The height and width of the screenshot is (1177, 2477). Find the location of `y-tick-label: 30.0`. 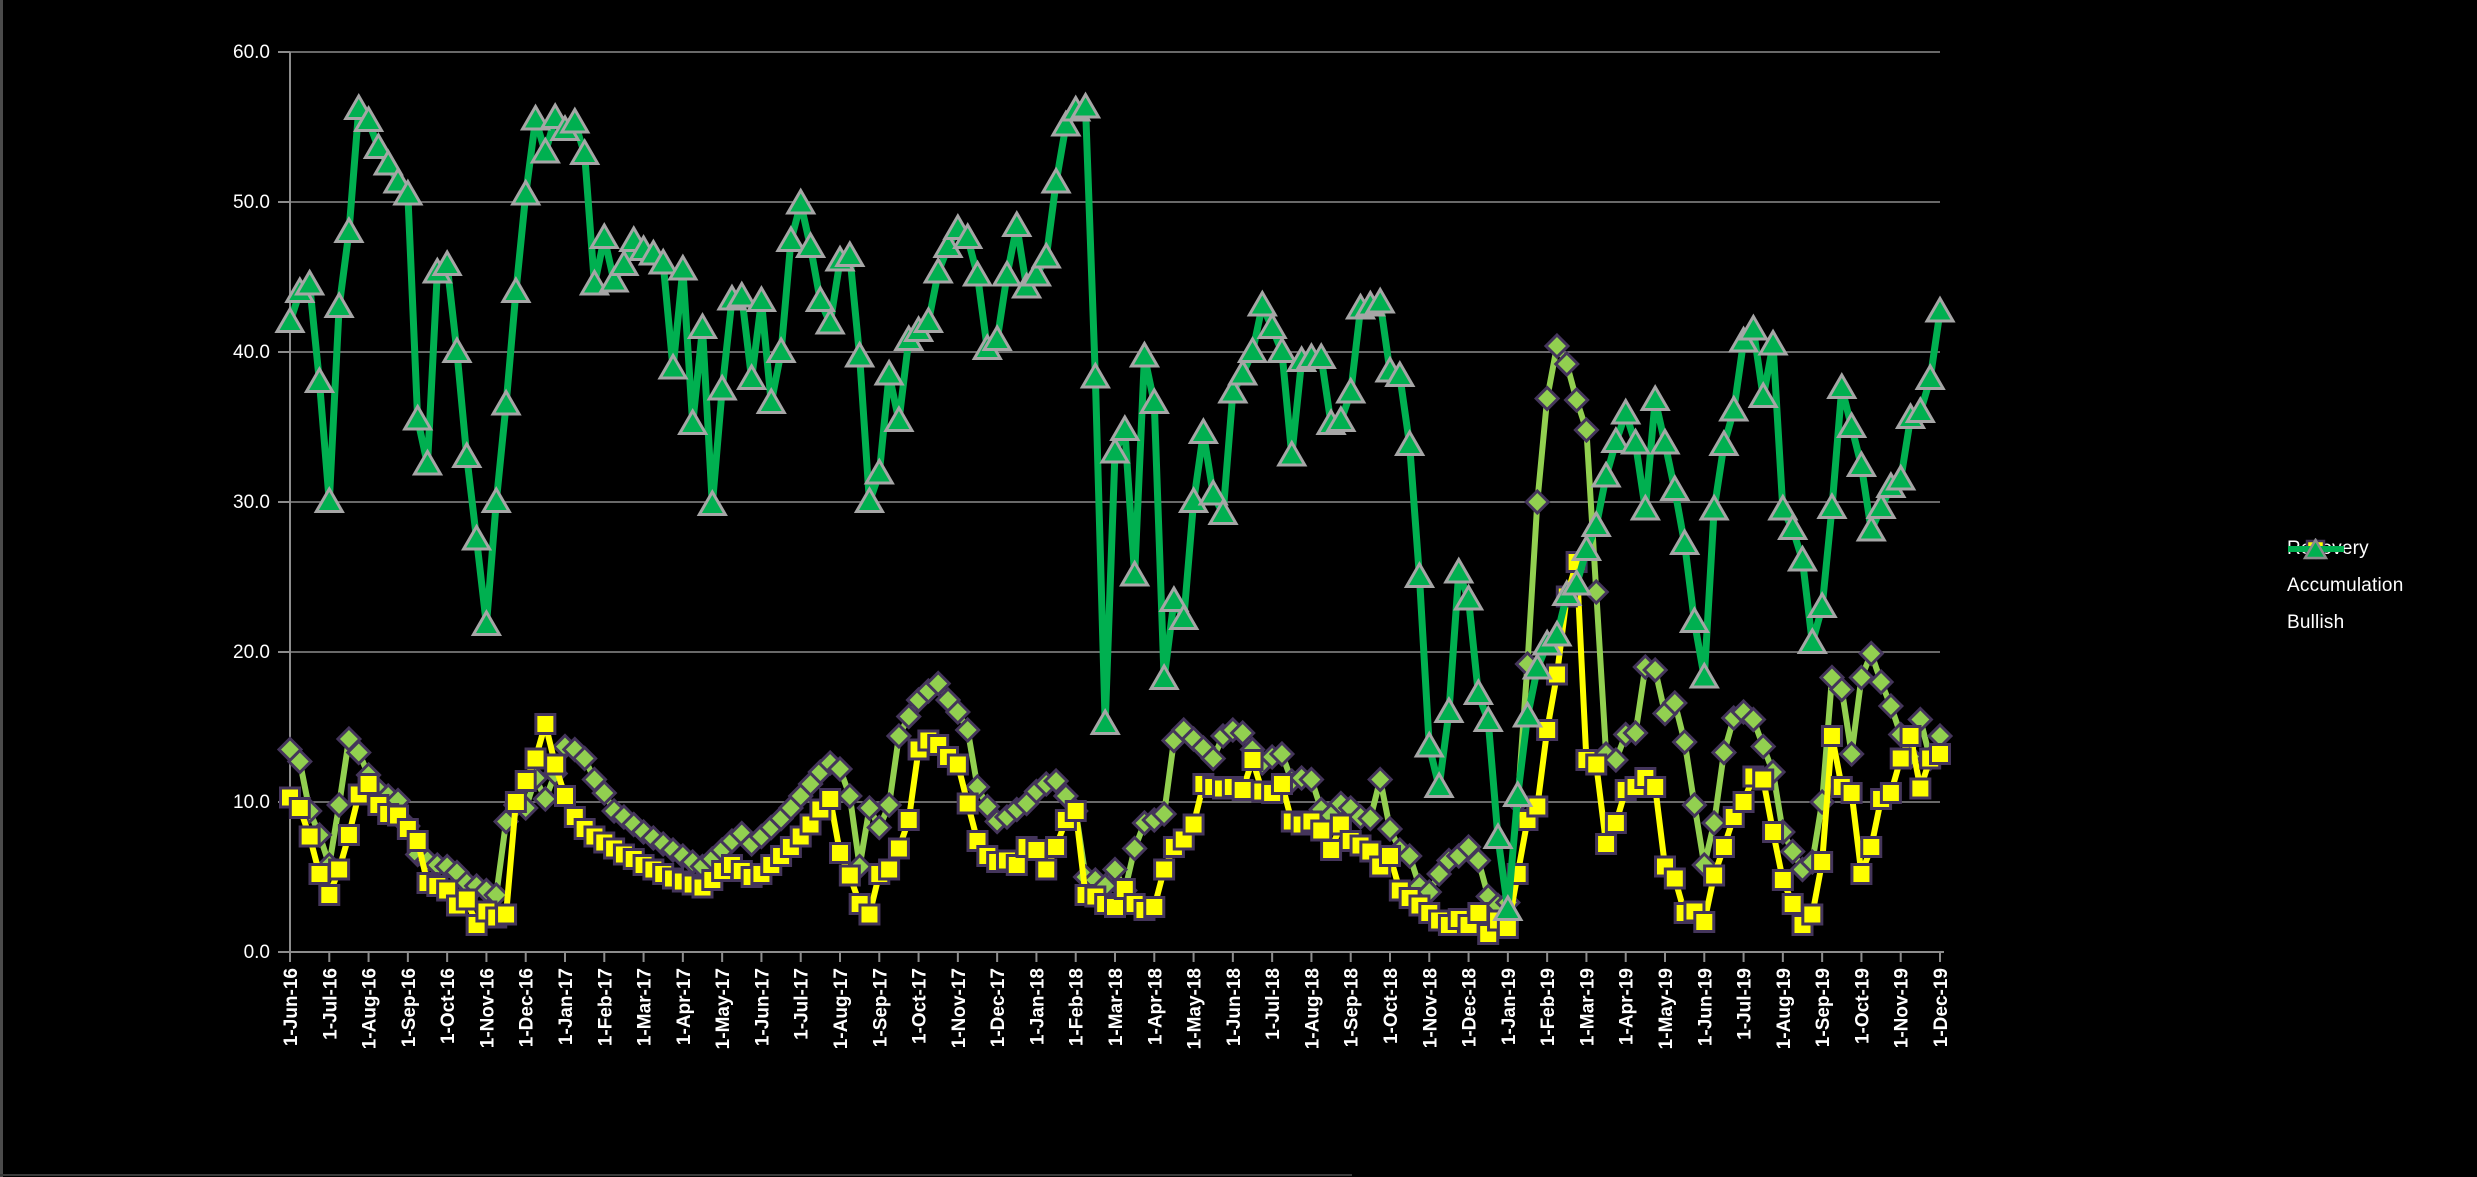

y-tick-label: 30.0 is located at coordinates (251, 502).